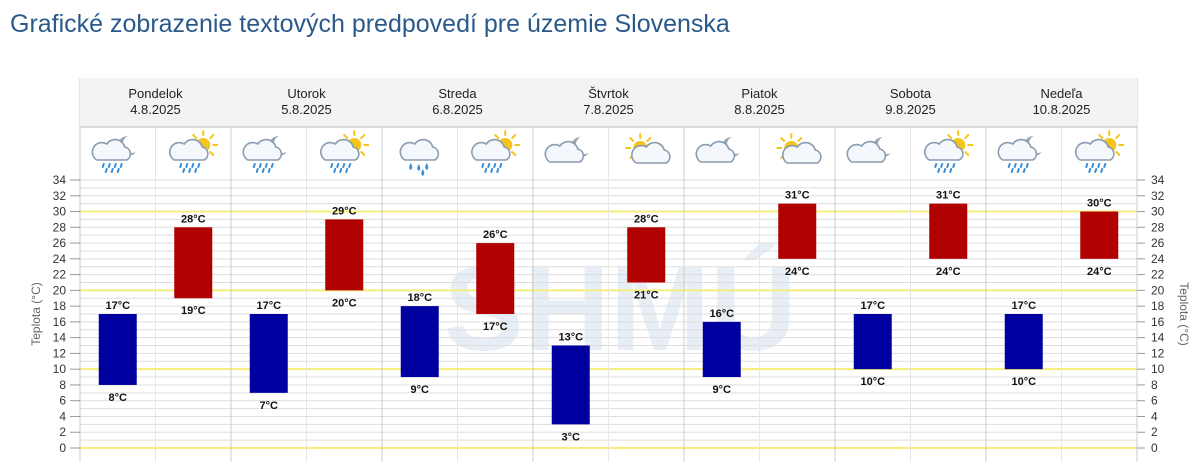 Image resolution: width=1200 pixels, height=464 pixels. I want to click on day-name: Štvrtok, so click(608, 93).